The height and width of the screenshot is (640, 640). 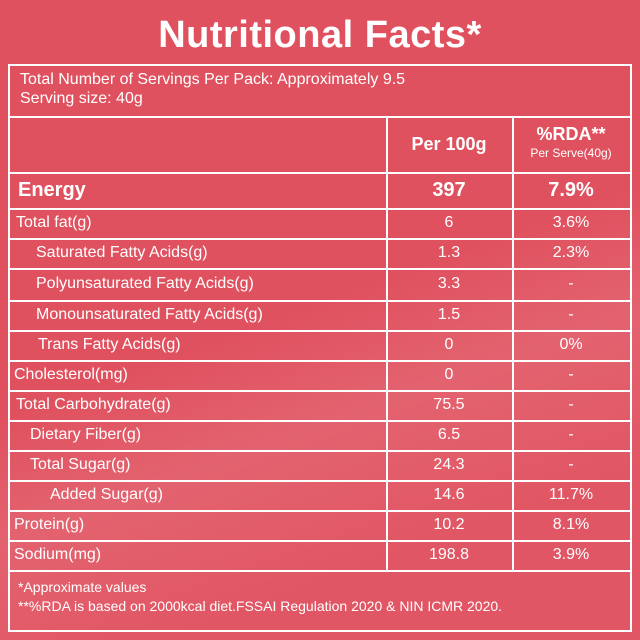 What do you see at coordinates (571, 252) in the screenshot?
I see `nutrient-rda: 2.3%` at bounding box center [571, 252].